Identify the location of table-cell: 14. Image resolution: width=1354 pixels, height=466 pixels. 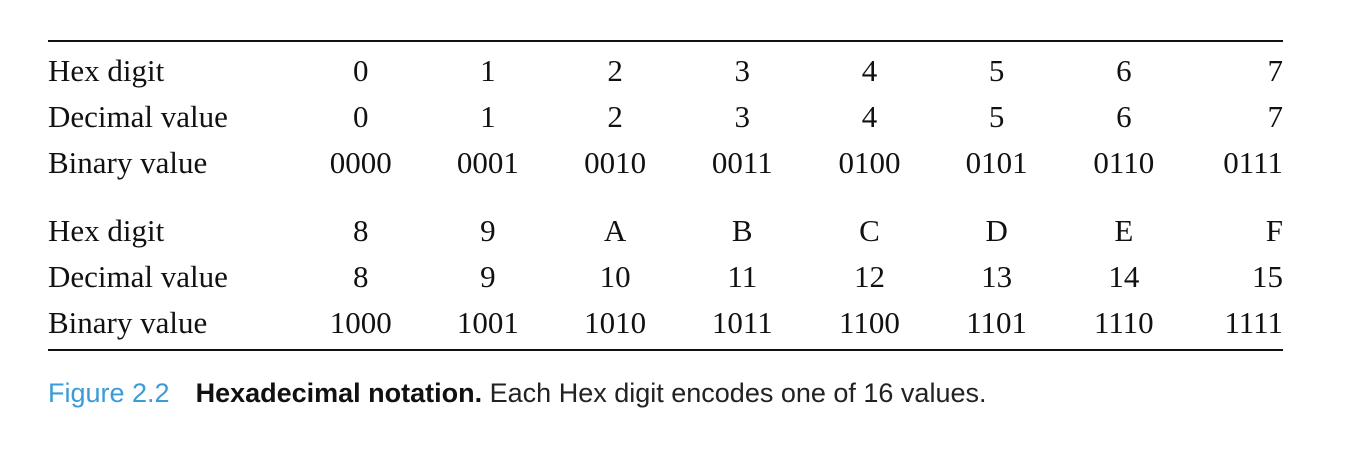
(1124, 276).